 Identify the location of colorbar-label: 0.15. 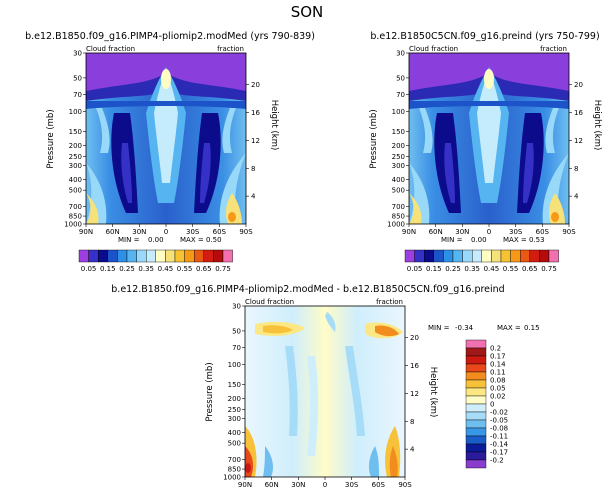
(434, 269).